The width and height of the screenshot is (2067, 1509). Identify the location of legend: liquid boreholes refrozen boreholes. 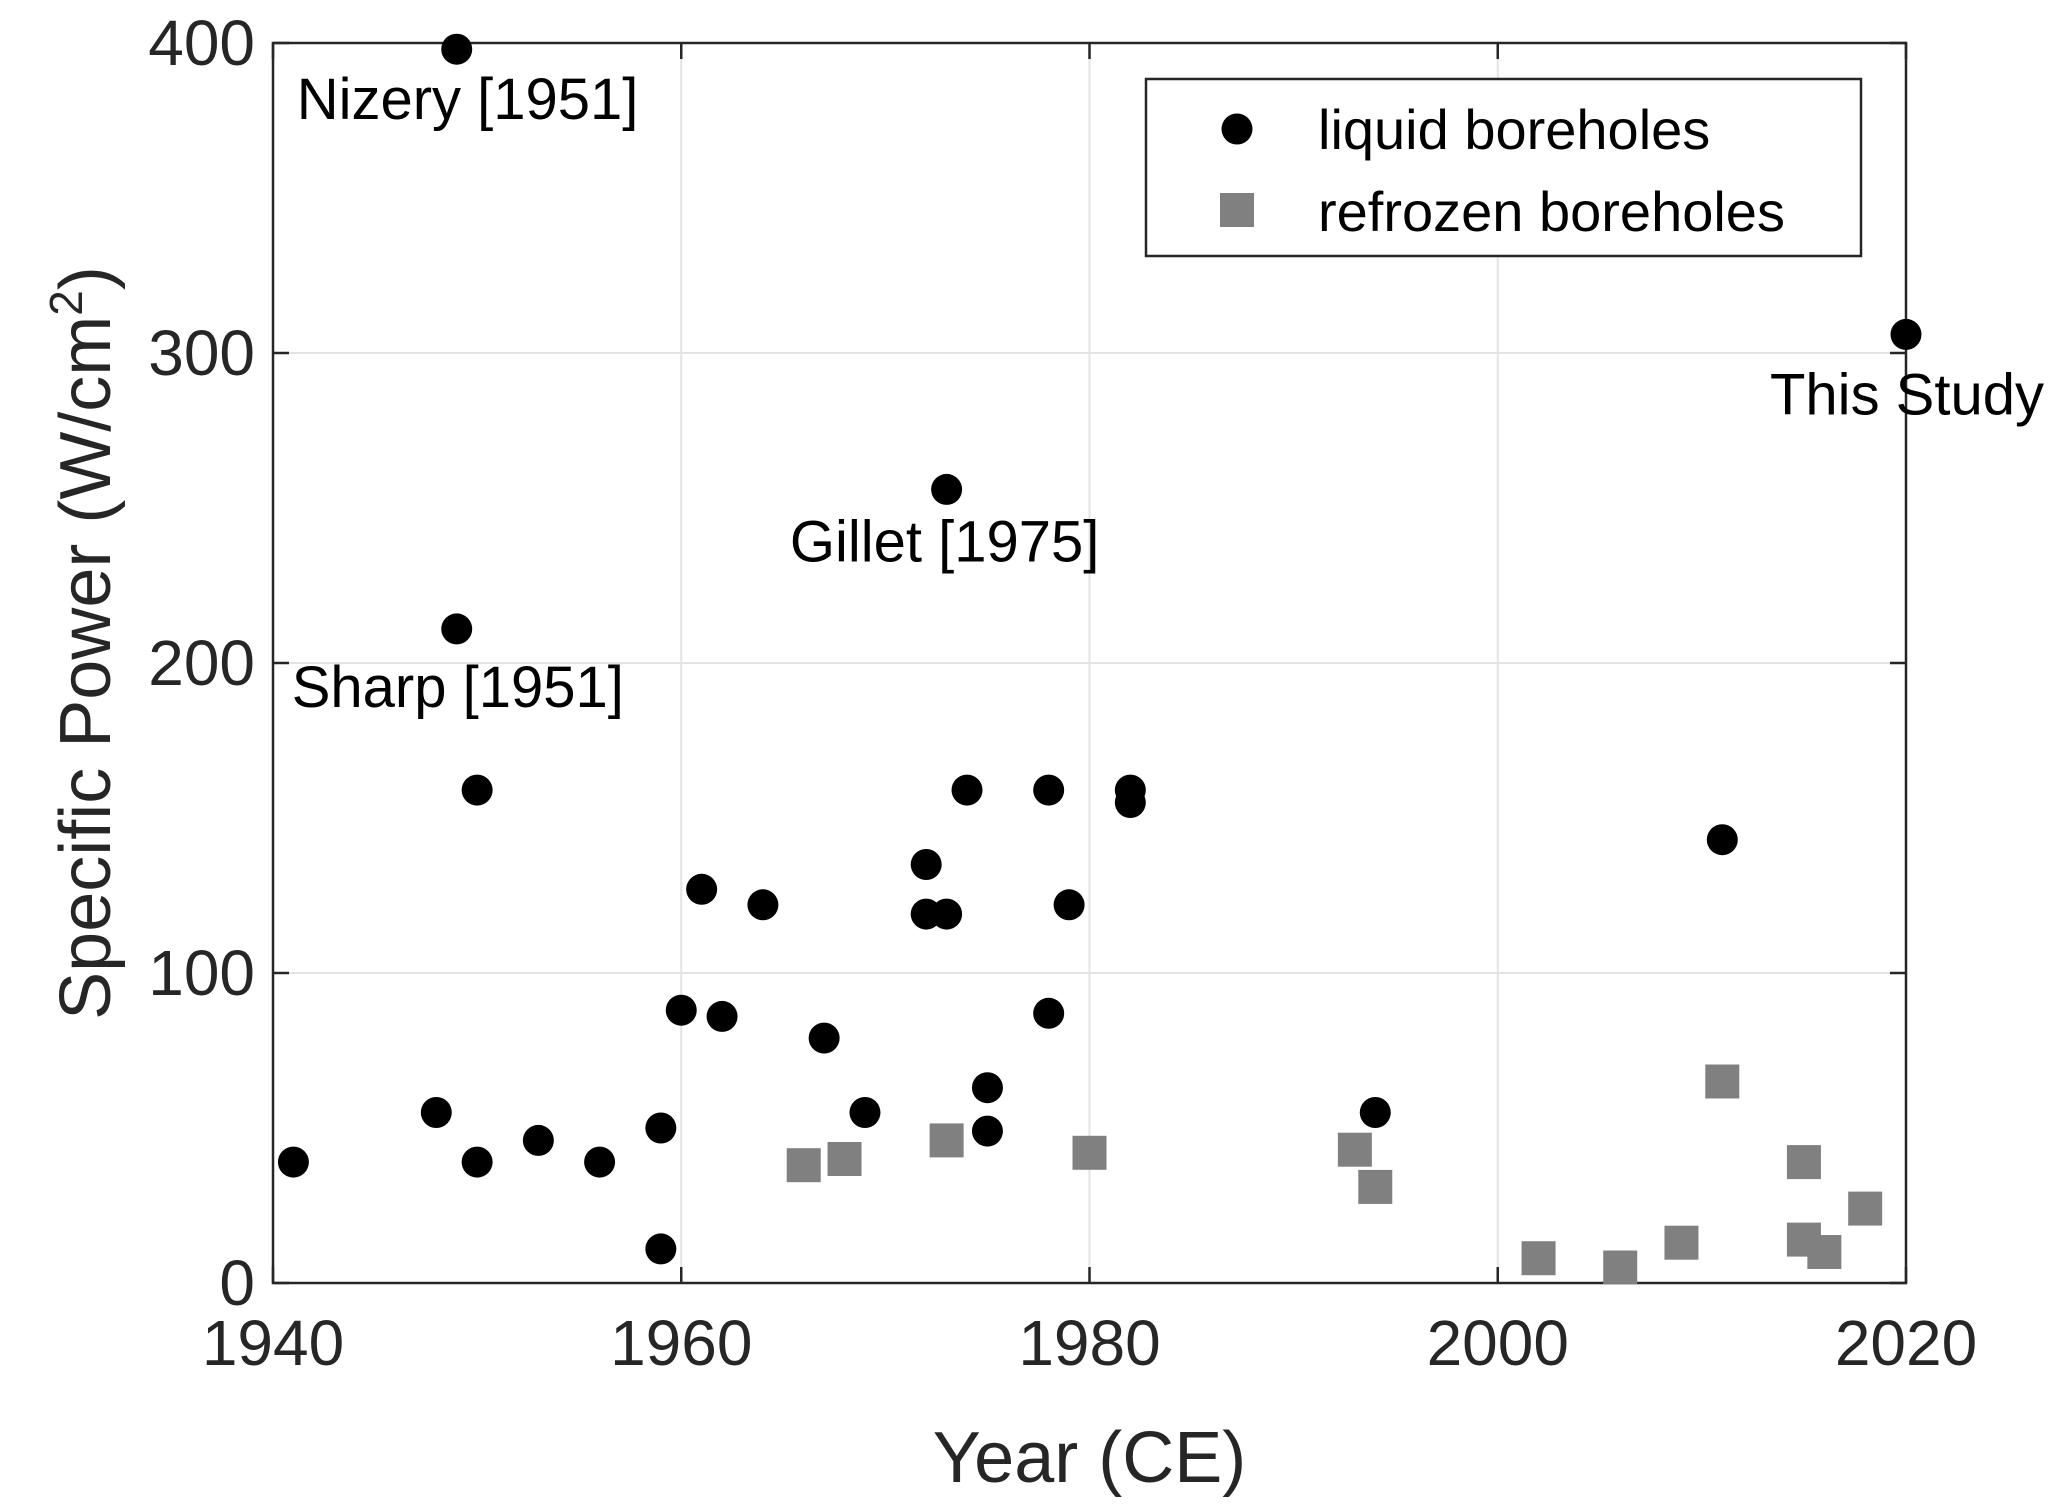
(1503, 167).